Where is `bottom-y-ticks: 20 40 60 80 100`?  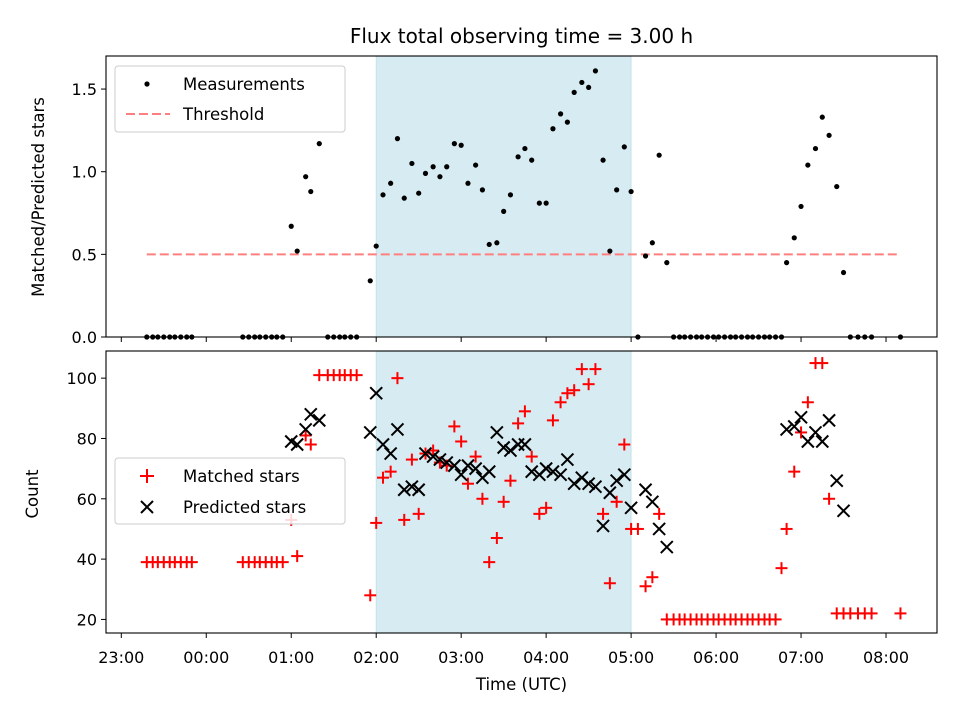 bottom-y-ticks: 20 40 60 80 100 is located at coordinates (86, 499).